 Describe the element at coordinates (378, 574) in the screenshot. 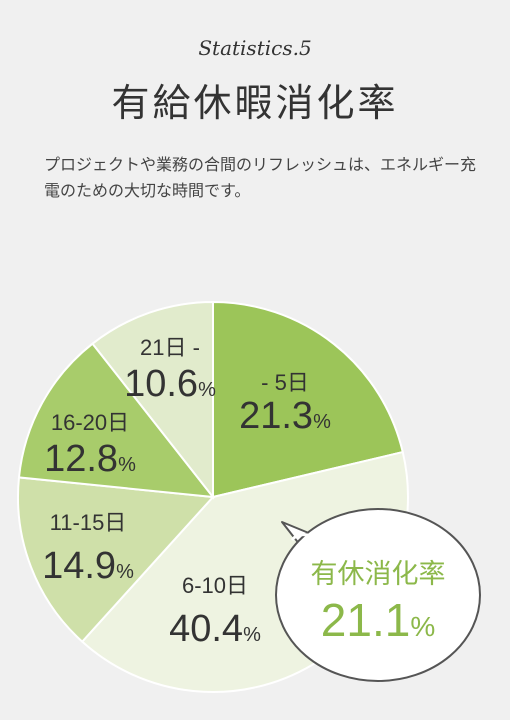

I see `annotation-label: 有休消化率` at that location.